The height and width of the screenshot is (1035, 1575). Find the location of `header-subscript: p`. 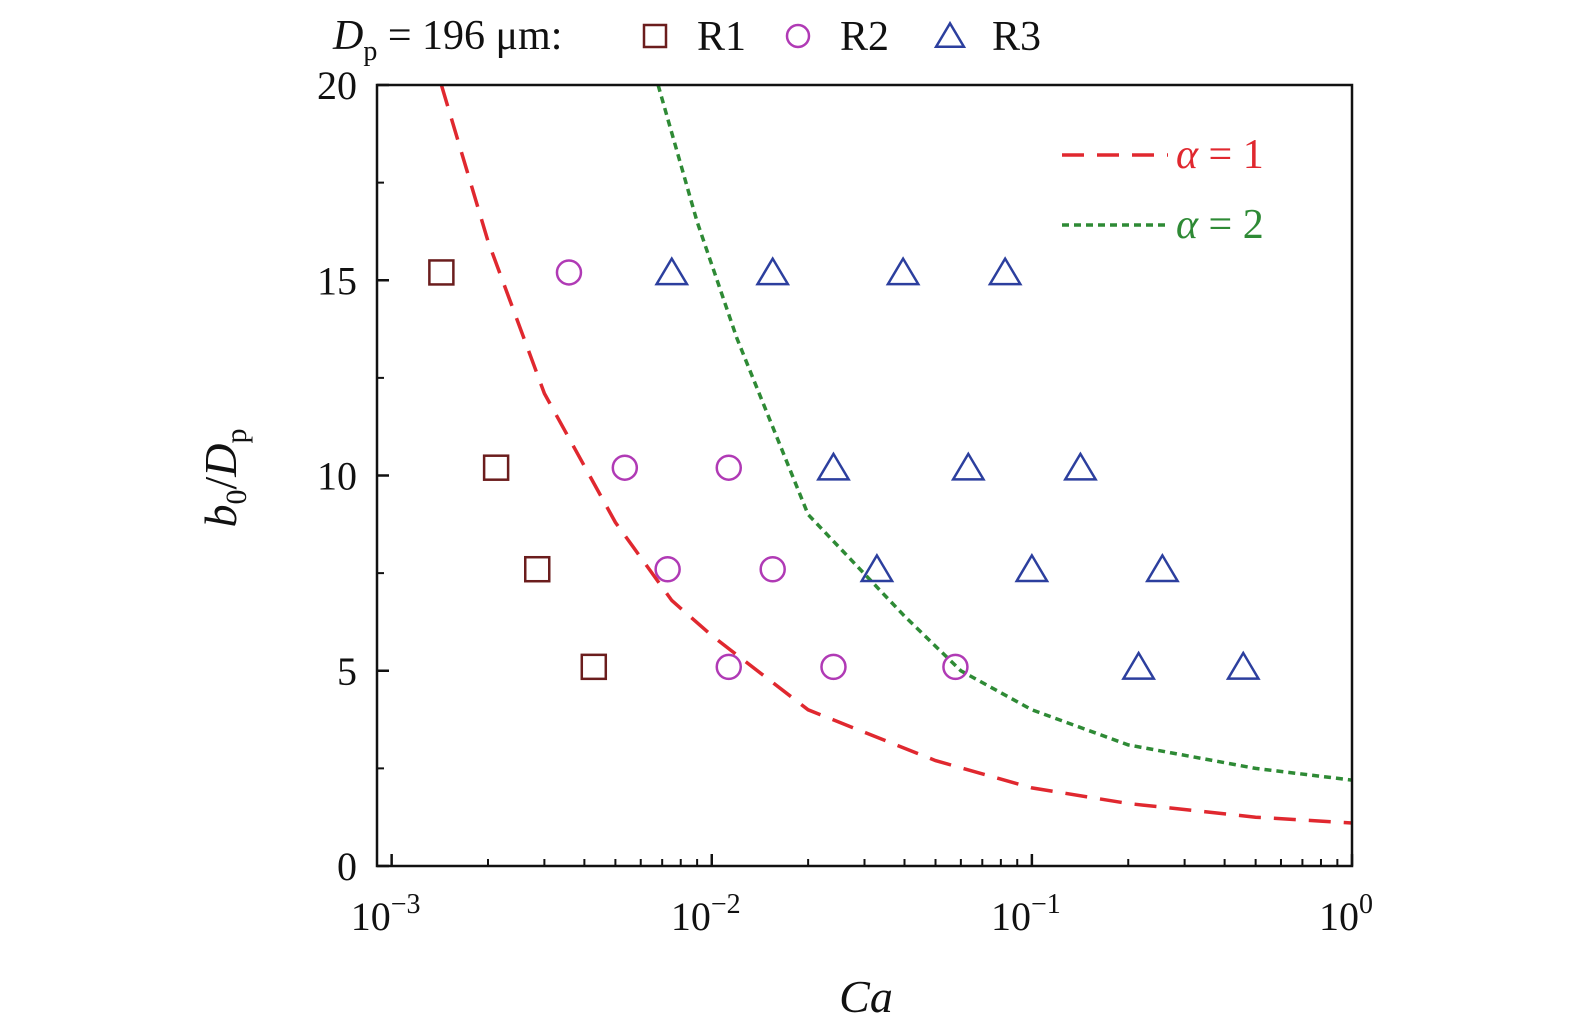

header-subscript: p is located at coordinates (370, 51).